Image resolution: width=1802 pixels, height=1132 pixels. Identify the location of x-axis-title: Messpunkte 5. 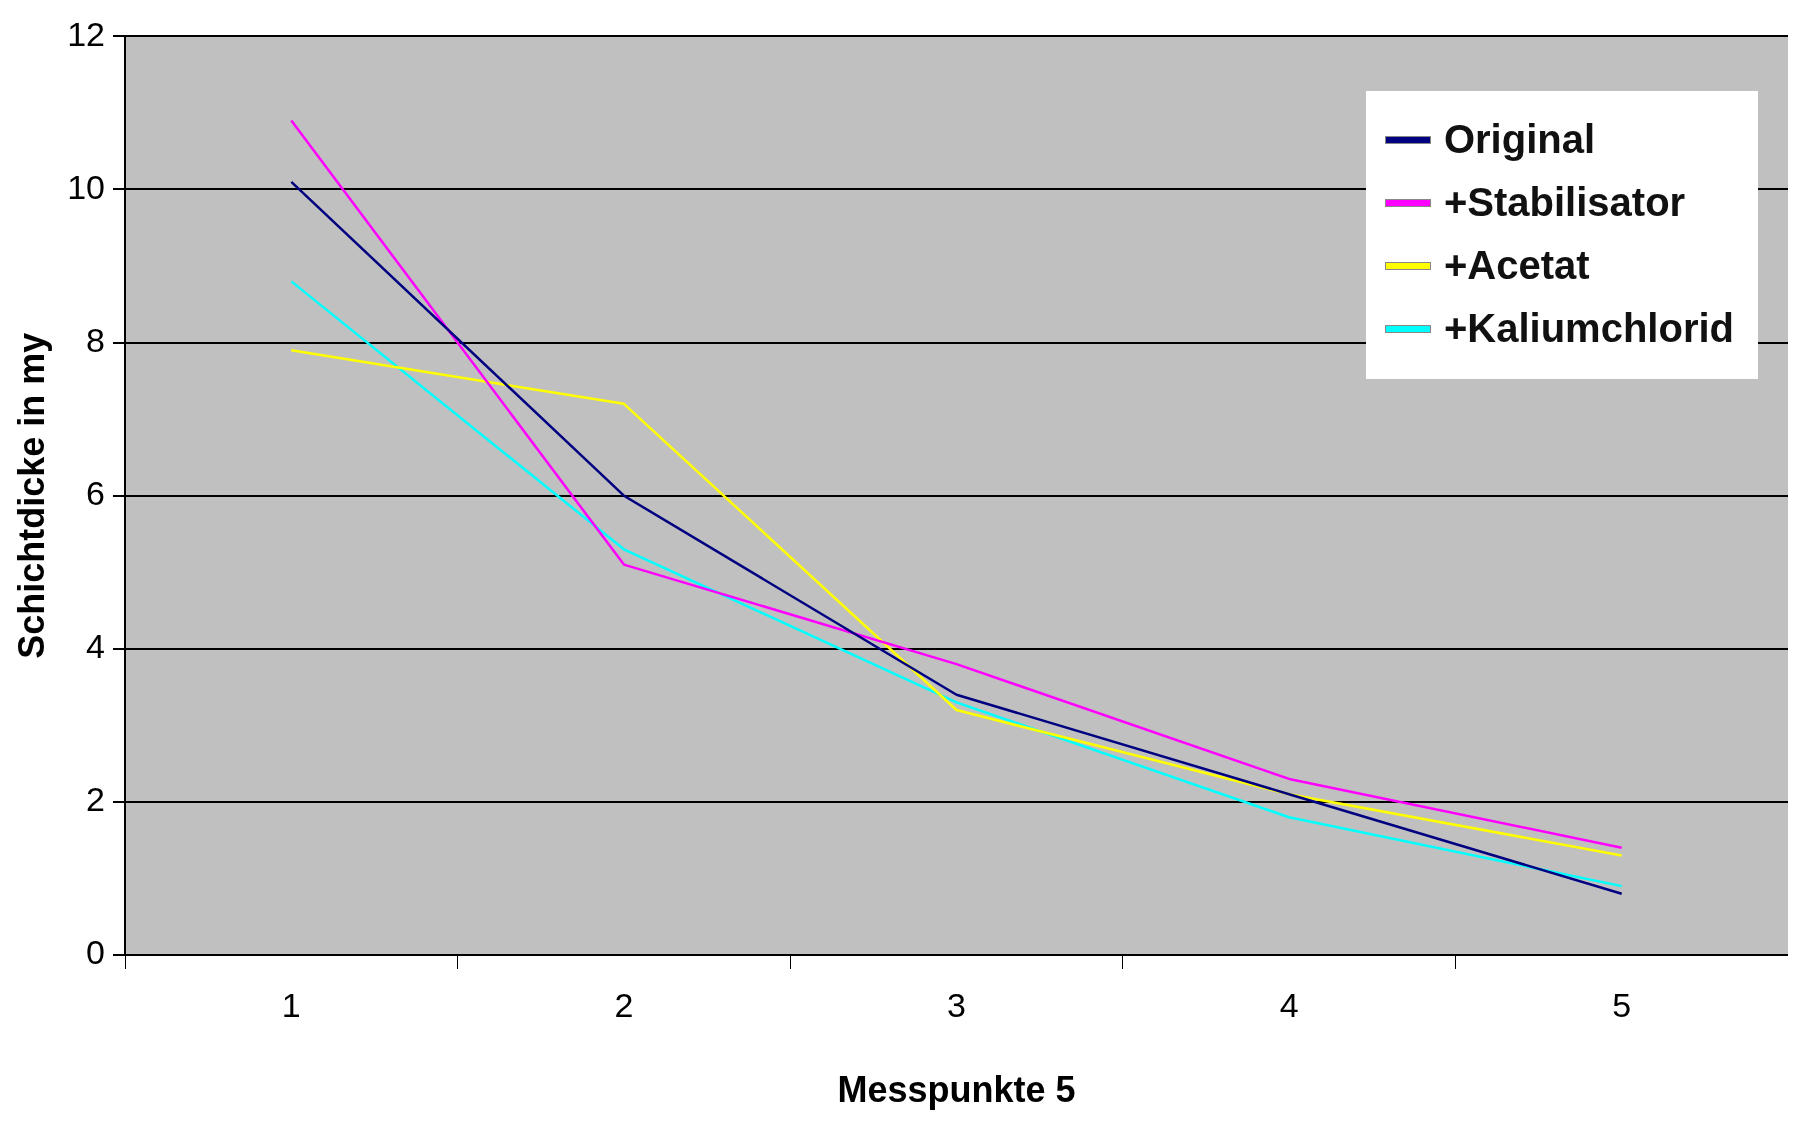
(956, 1090).